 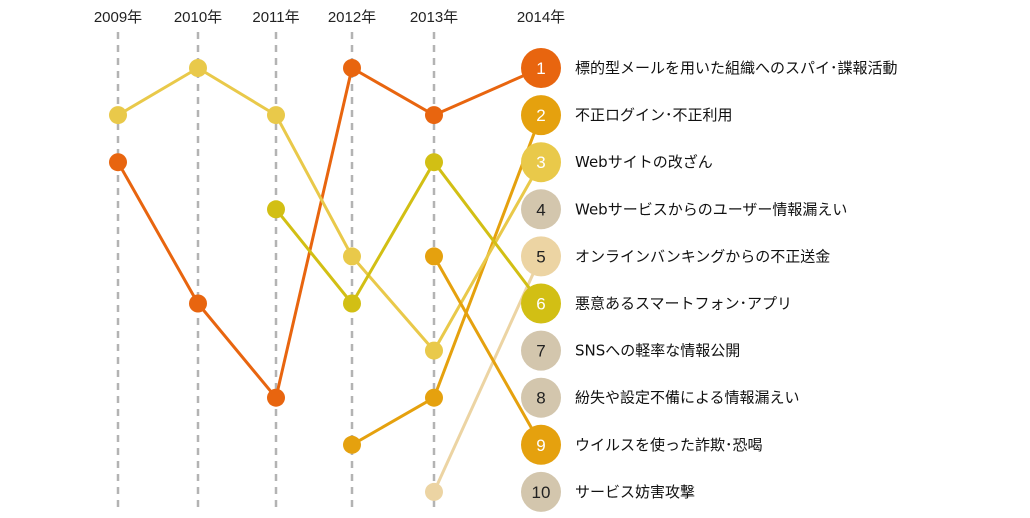 I want to click on year-labels: 2009年 2010年 2011年 2012年 2013年 2014年, so click(x=329, y=17).